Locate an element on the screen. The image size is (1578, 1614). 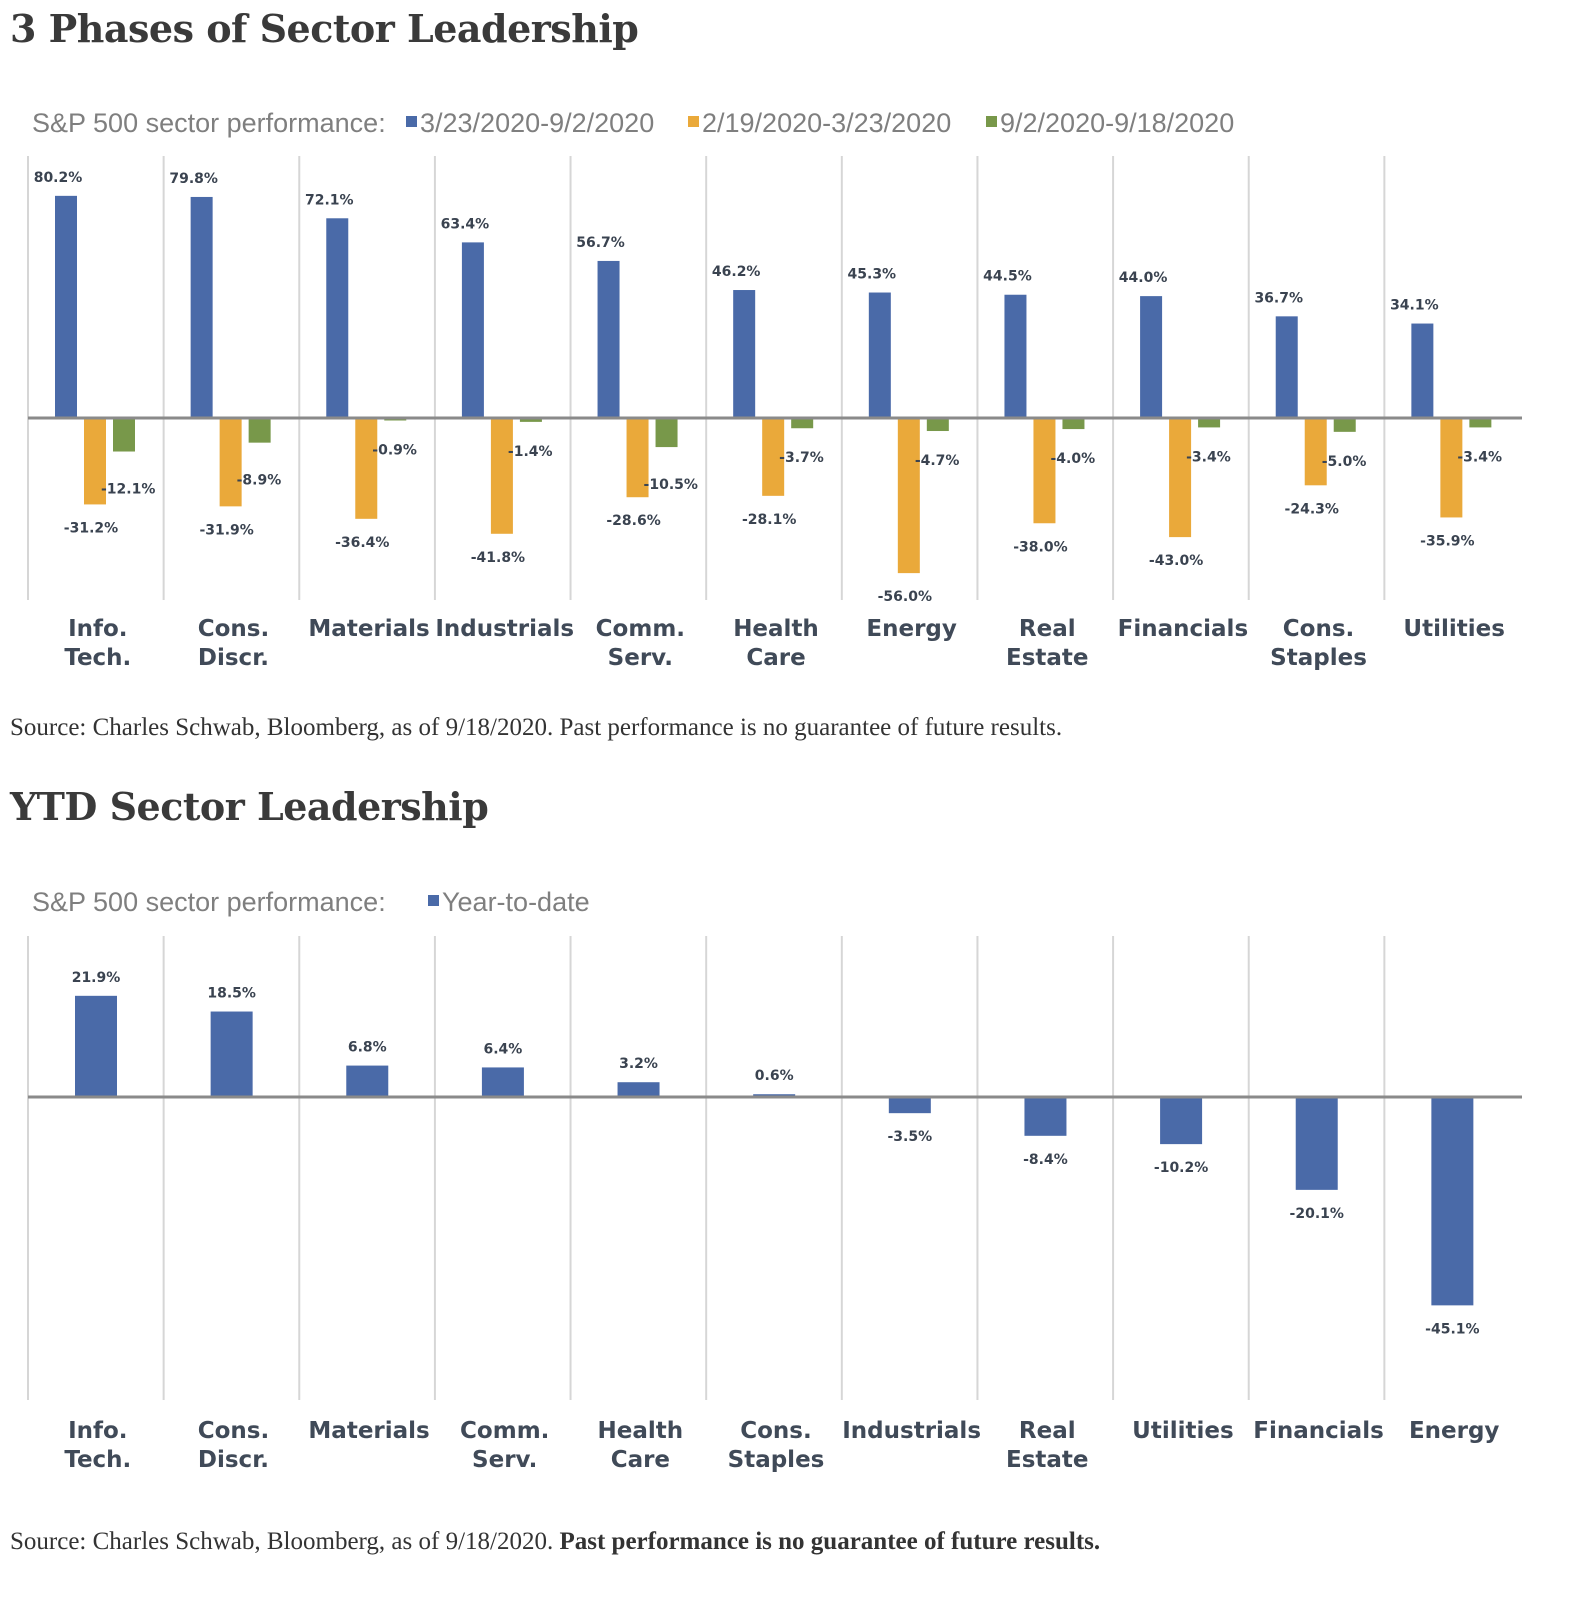
bar-2-19-2020-3-23-2020-industrials is located at coordinates (501, 476).